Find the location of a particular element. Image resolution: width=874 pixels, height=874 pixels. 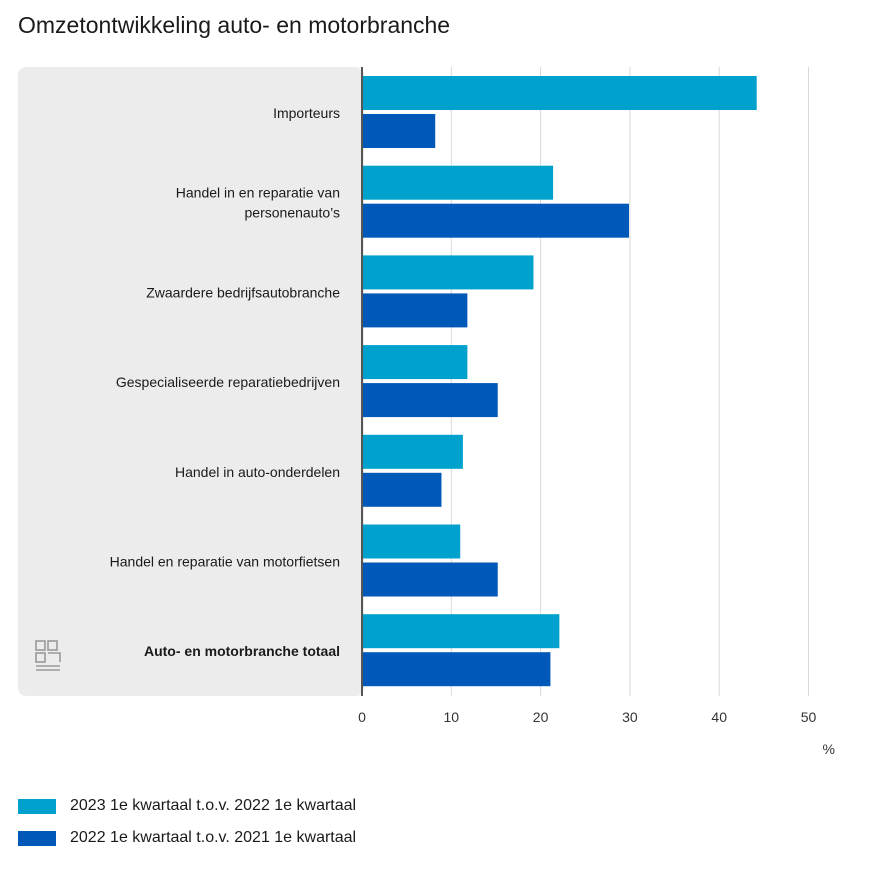

category-label: Handel in auto-onderdelen is located at coordinates (257, 472).